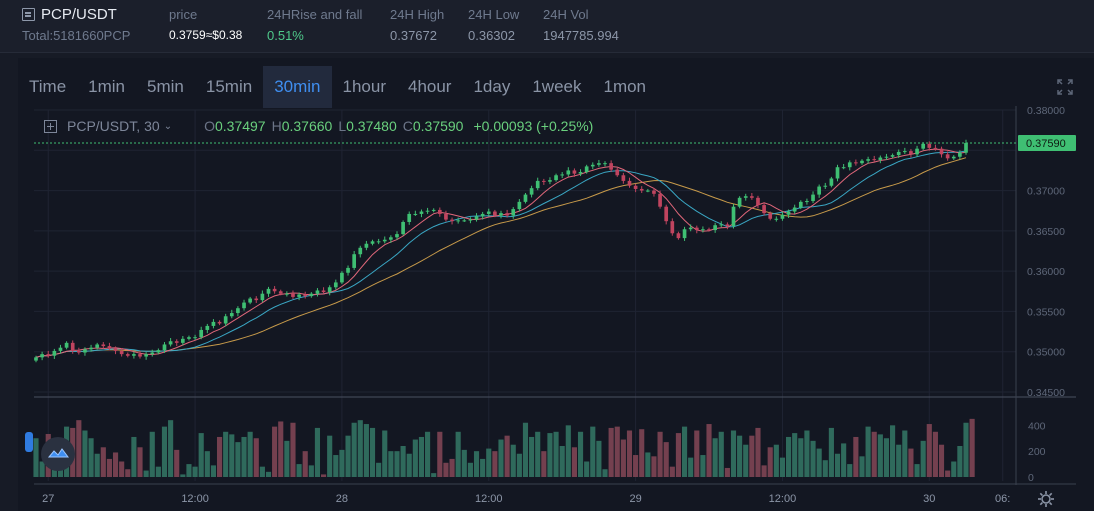  I want to click on pair-title: PCP/USDT, so click(69, 14).